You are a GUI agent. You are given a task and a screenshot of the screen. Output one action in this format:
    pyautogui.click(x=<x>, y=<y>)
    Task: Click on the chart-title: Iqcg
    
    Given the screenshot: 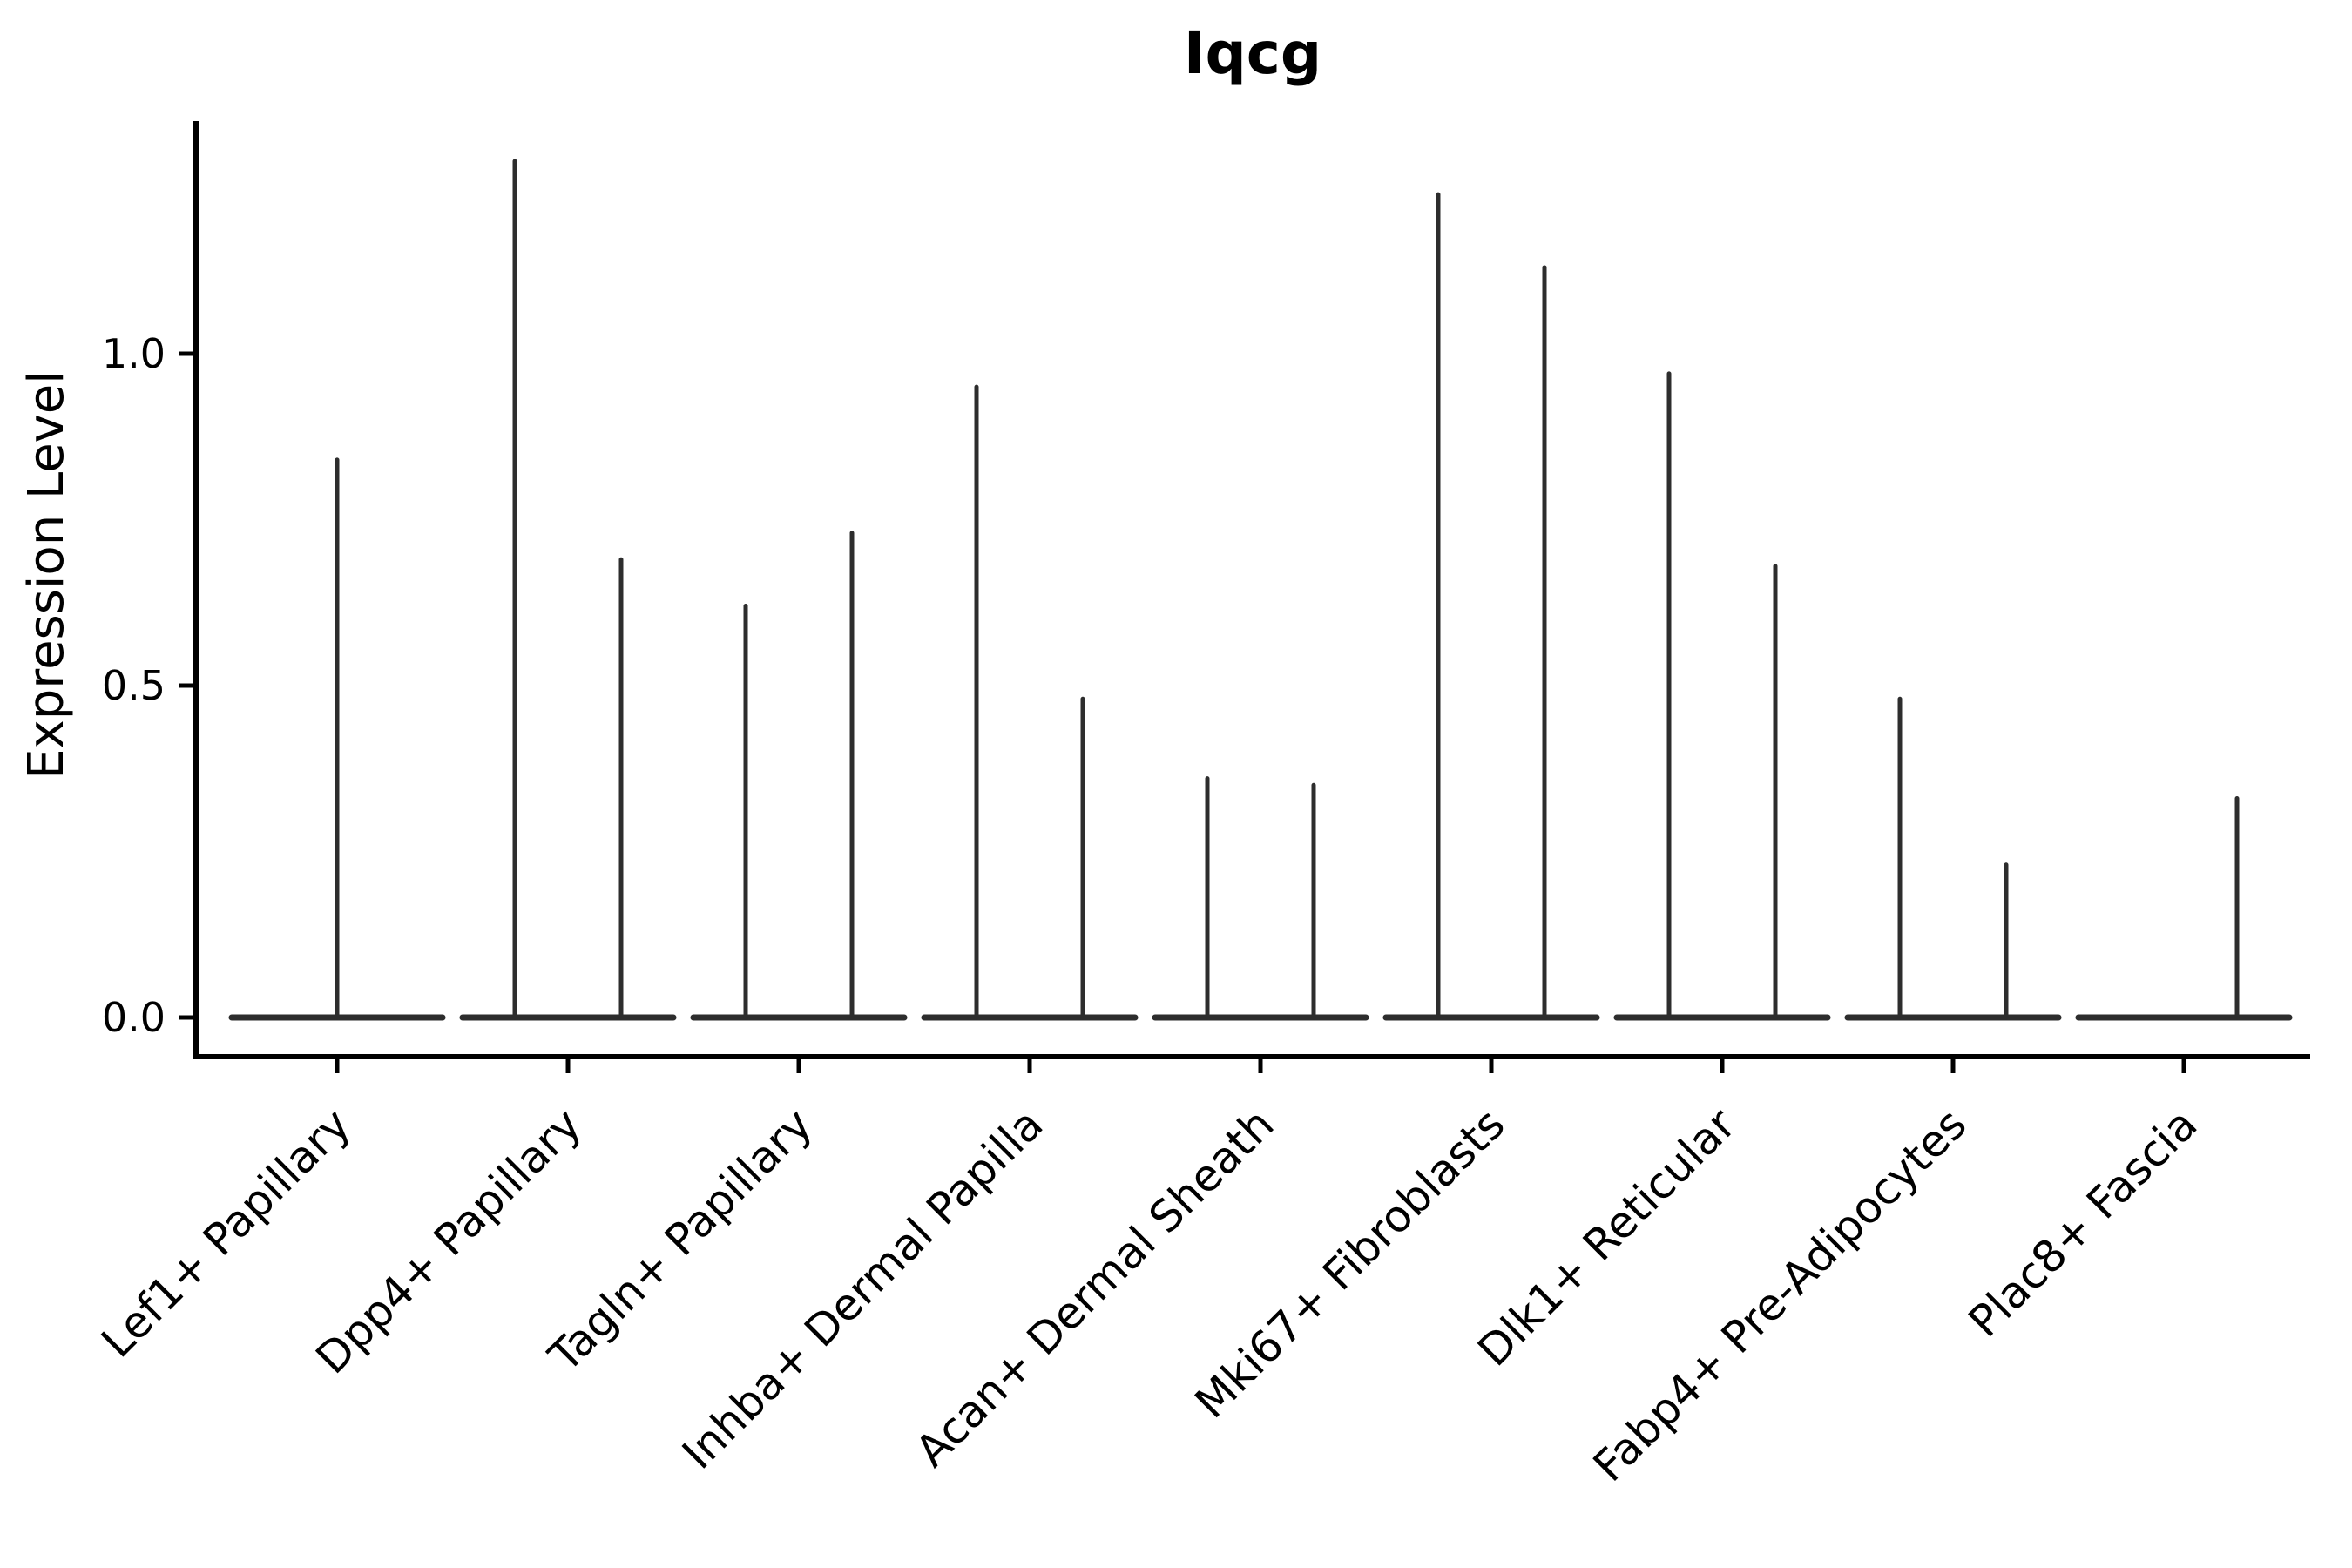 What is the action you would take?
    pyautogui.click(x=1252, y=53)
    